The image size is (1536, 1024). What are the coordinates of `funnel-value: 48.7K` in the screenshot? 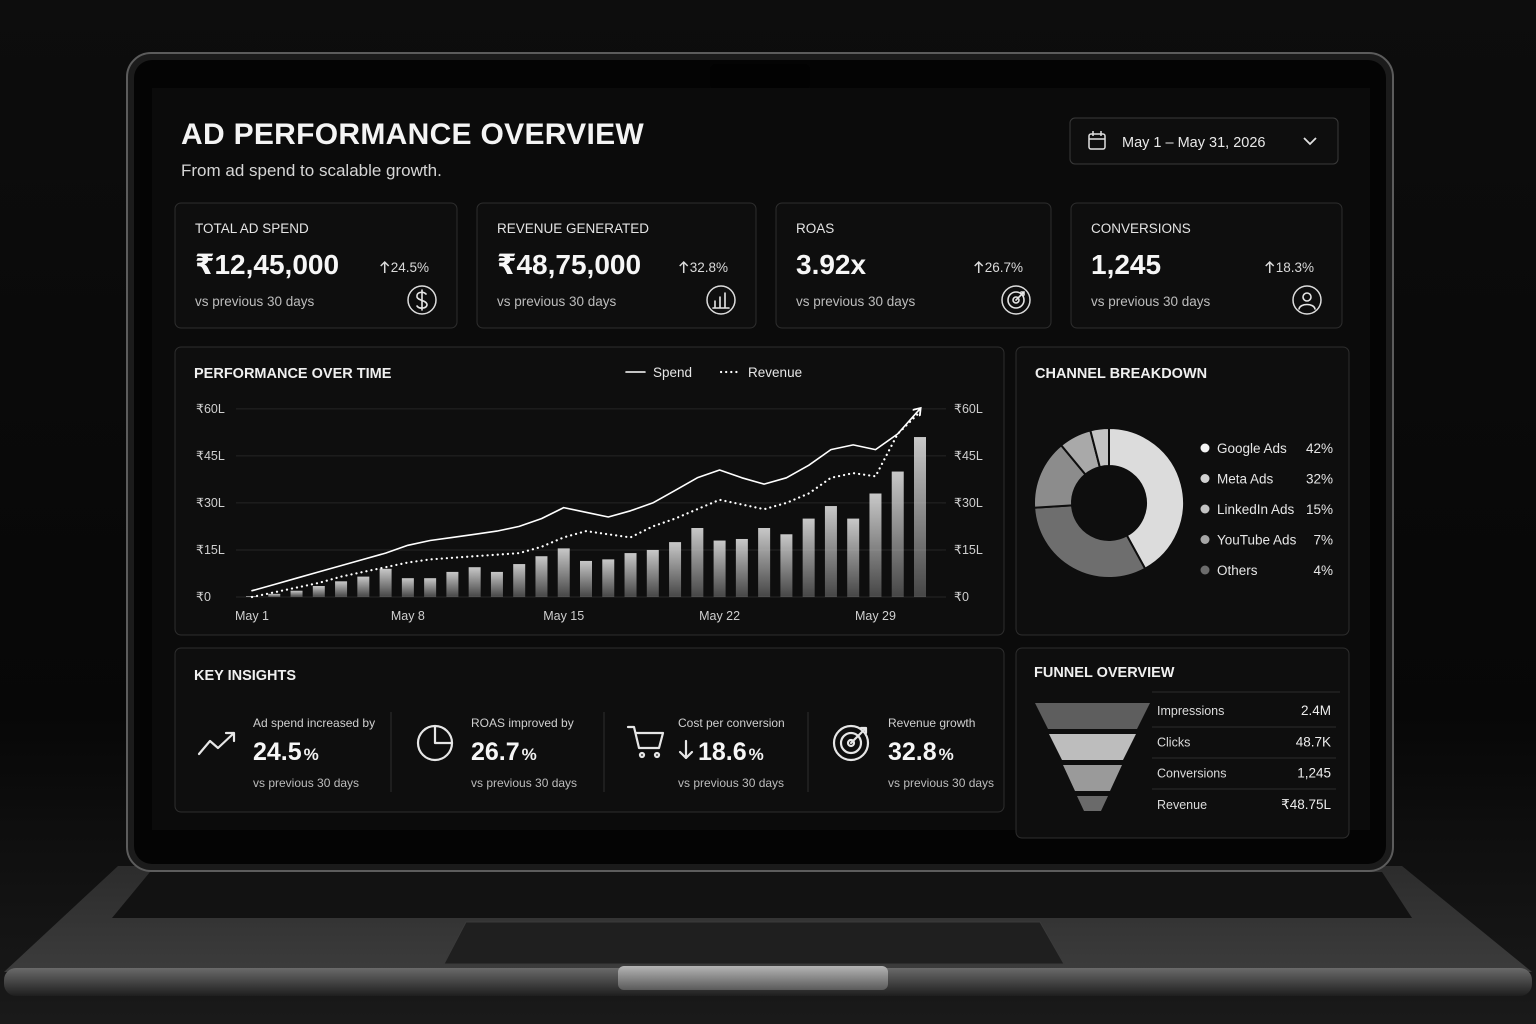 It's located at (1313, 741).